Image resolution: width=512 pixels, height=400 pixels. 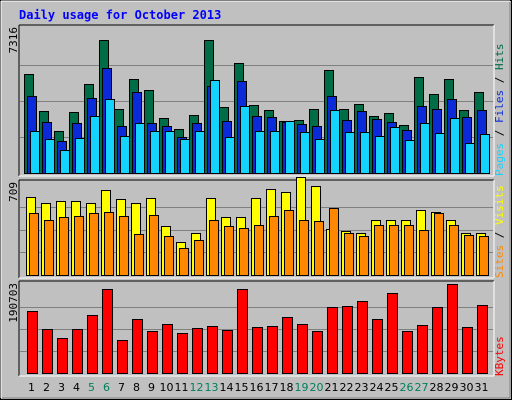 What do you see at coordinates (76, 387) in the screenshot?
I see `day-label-4: 4` at bounding box center [76, 387].